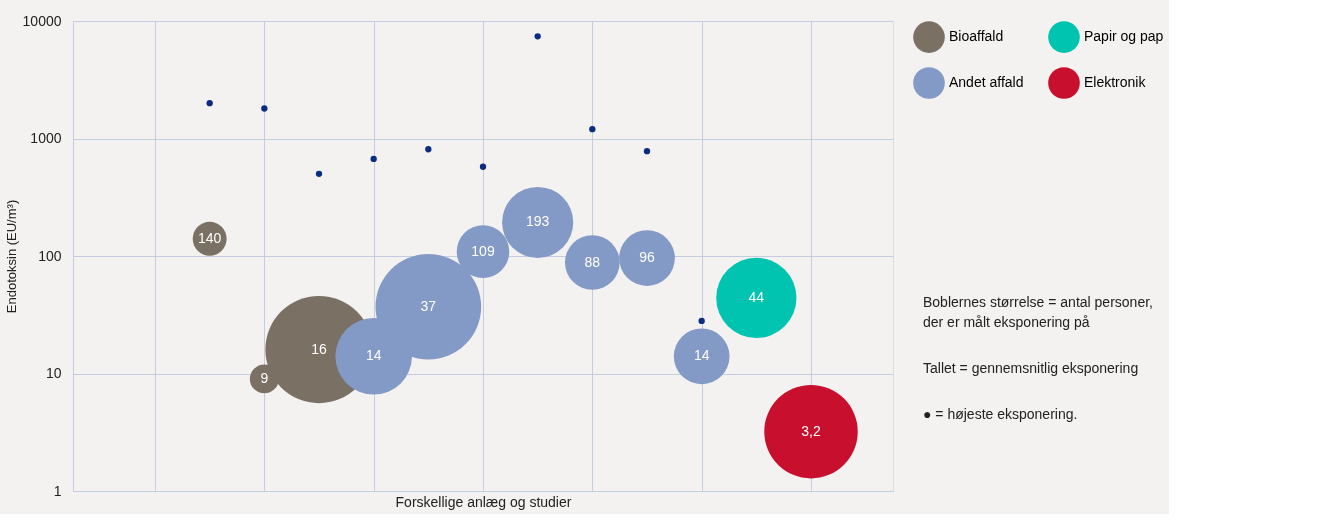 Image resolution: width=1328 pixels, height=530 pixels. Describe the element at coordinates (264, 377) in the screenshot. I see `data-label: 9` at that location.